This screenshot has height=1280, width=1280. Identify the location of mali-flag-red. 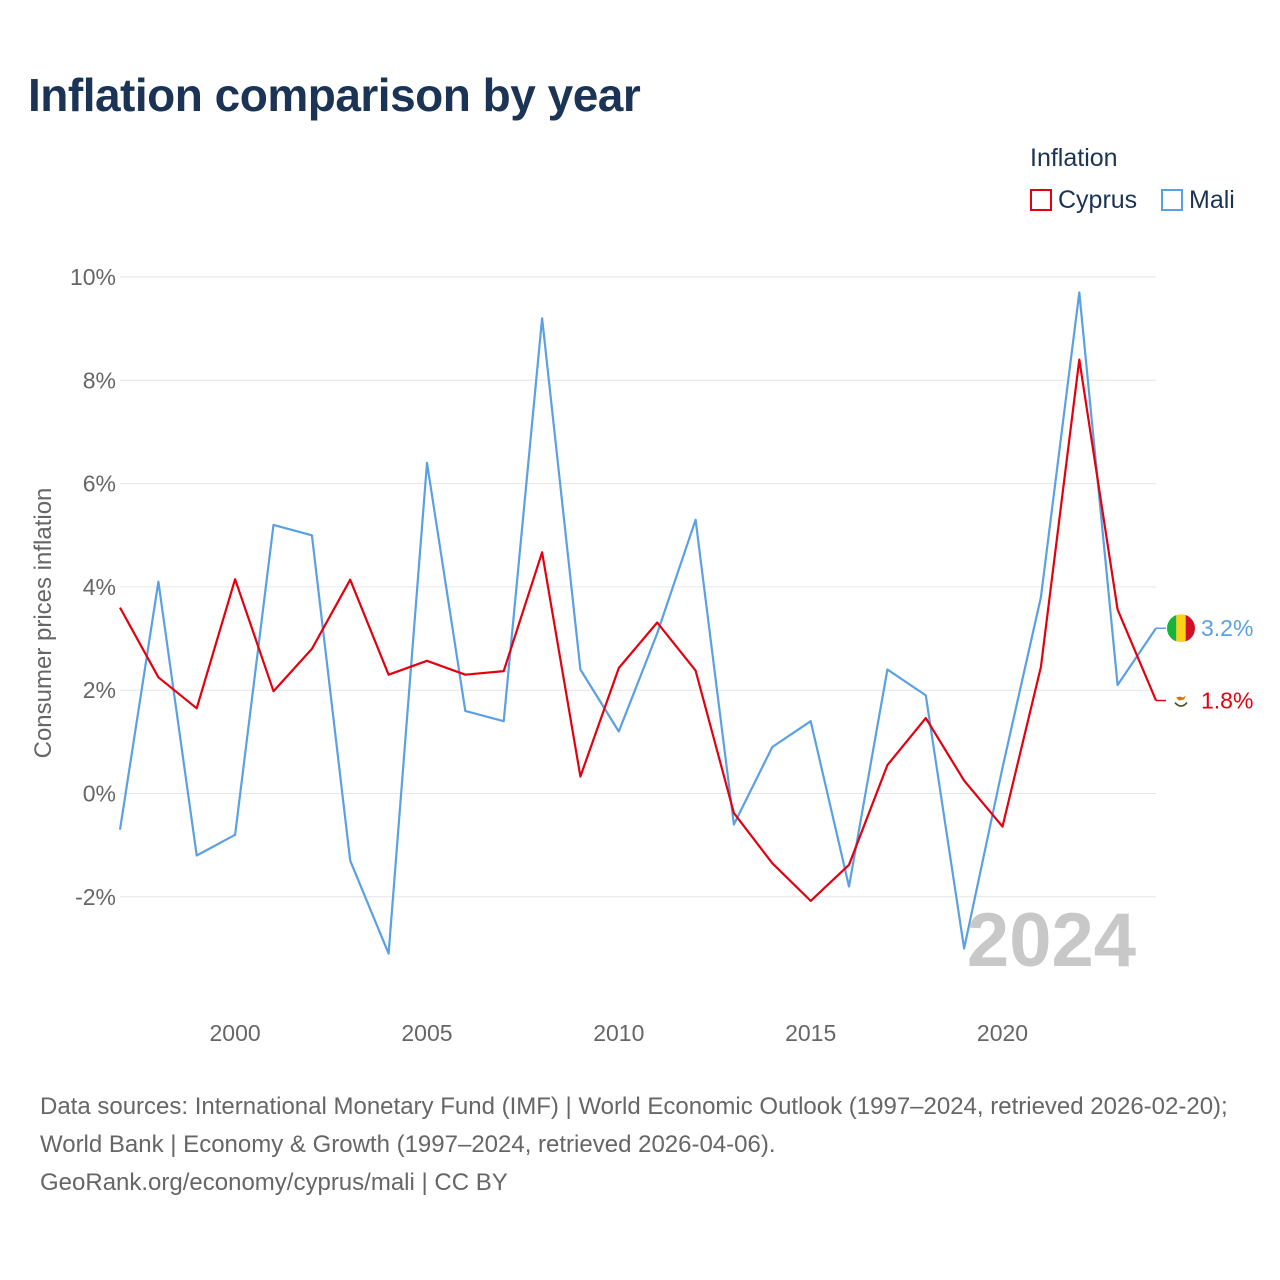
(1190, 628).